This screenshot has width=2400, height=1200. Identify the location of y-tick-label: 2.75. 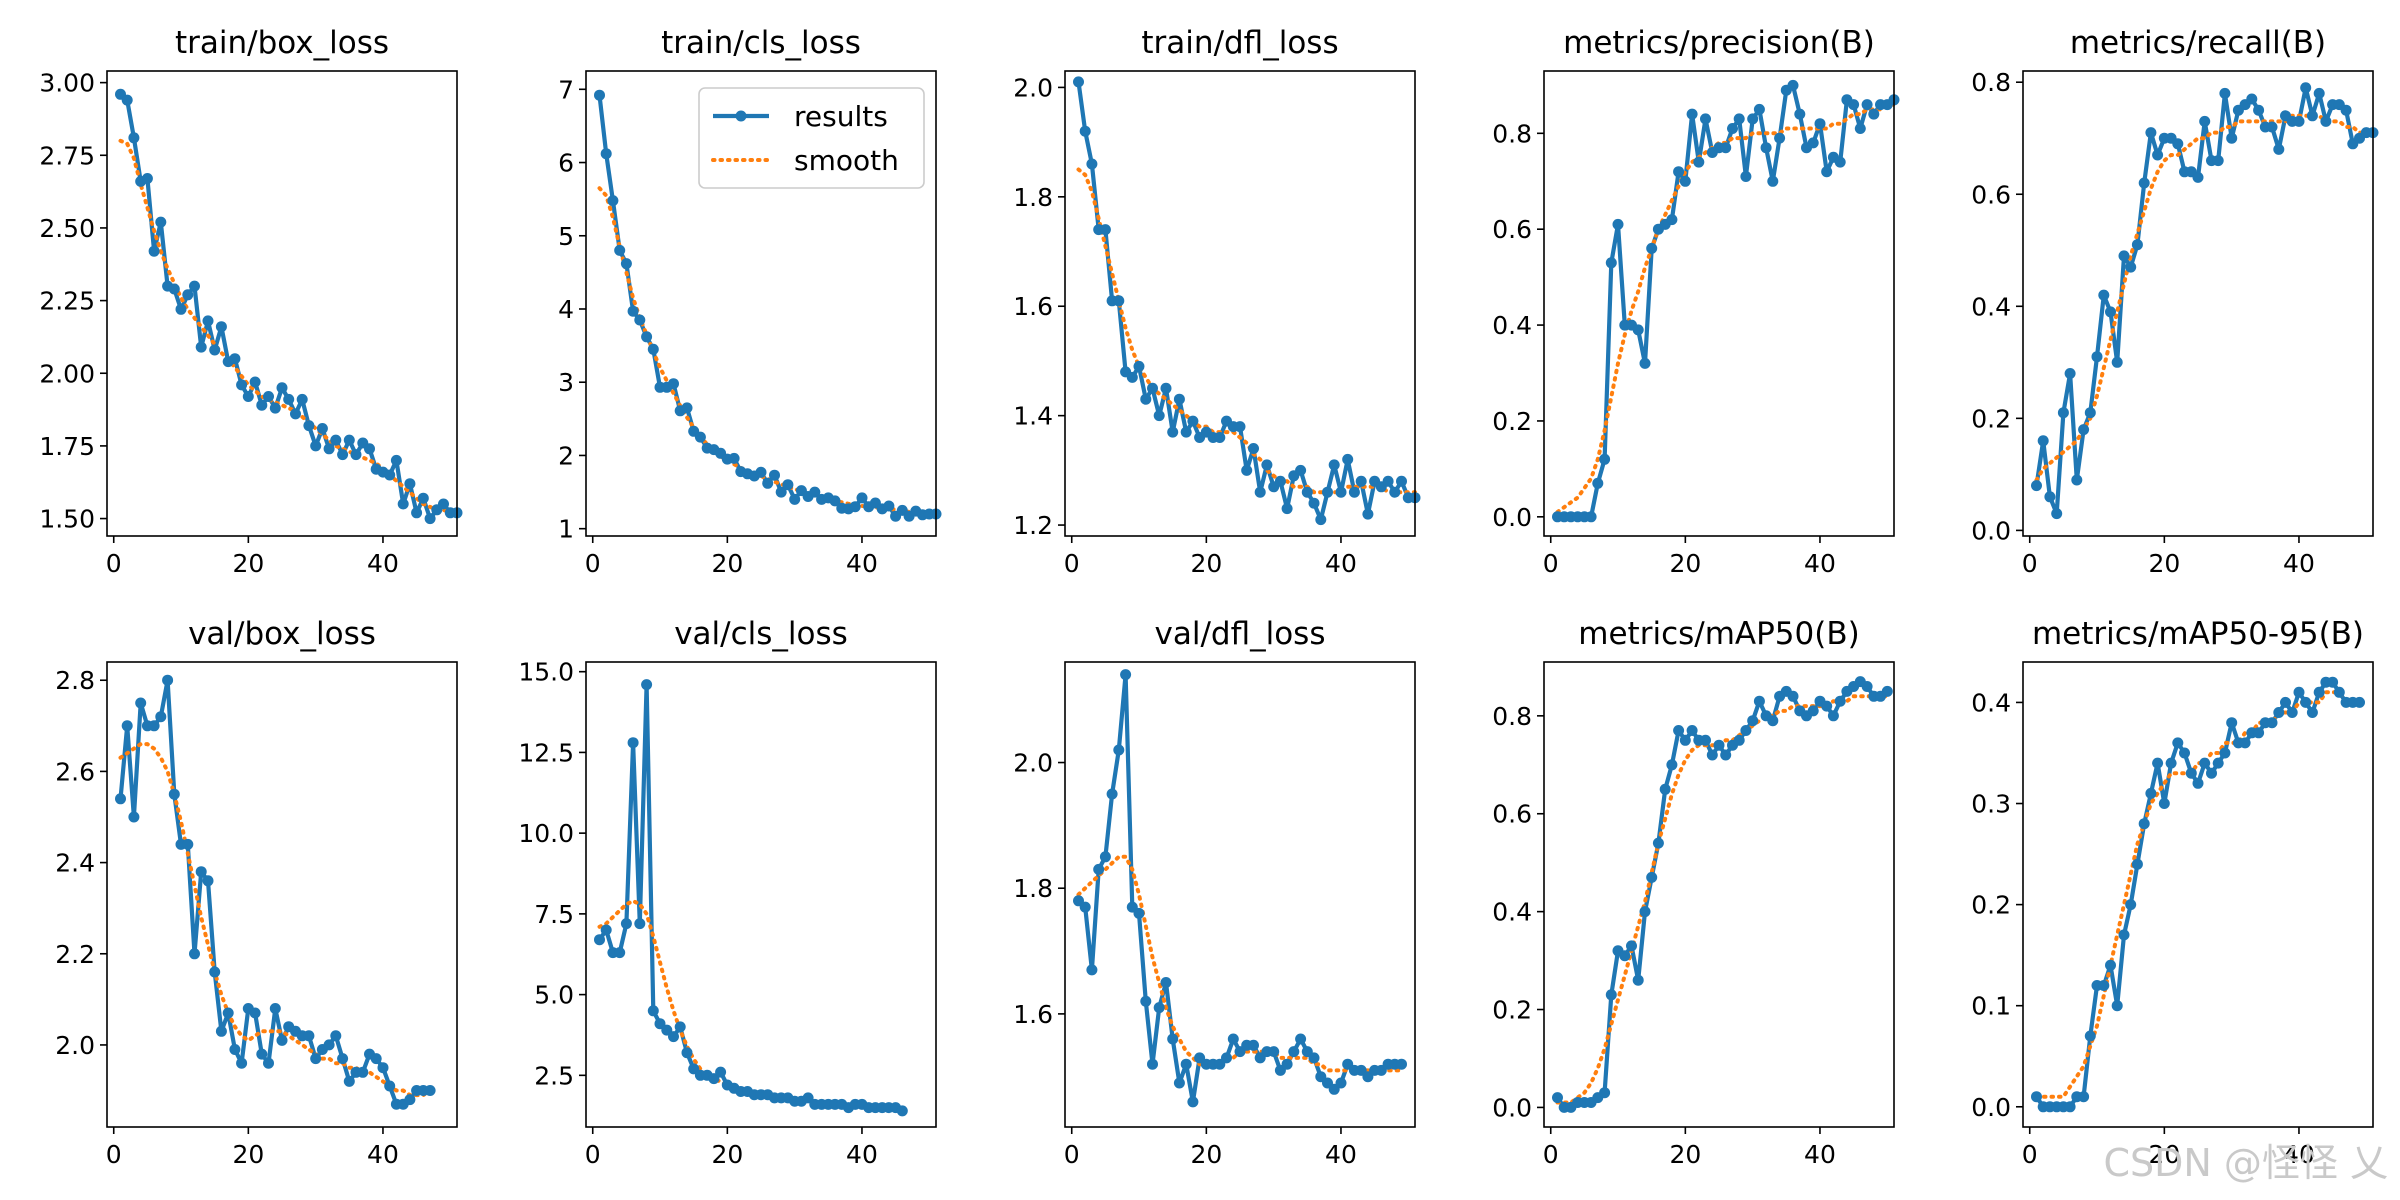
(67, 155).